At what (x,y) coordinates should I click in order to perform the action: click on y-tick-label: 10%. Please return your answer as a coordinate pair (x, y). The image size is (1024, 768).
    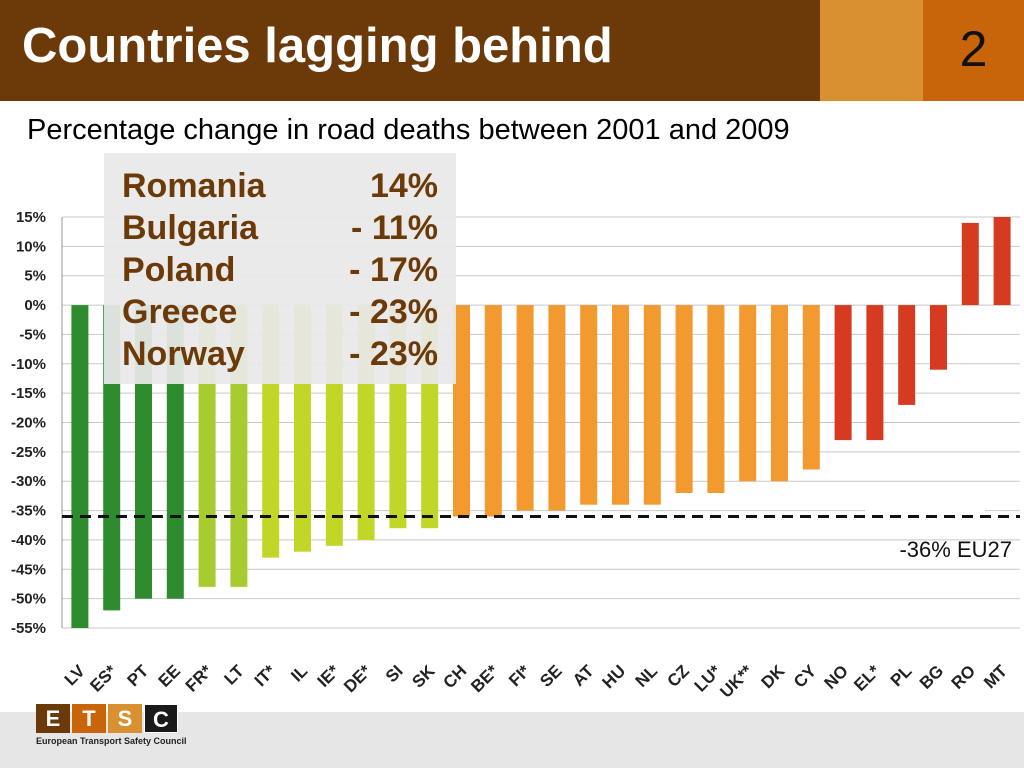
    Looking at the image, I should click on (31, 246).